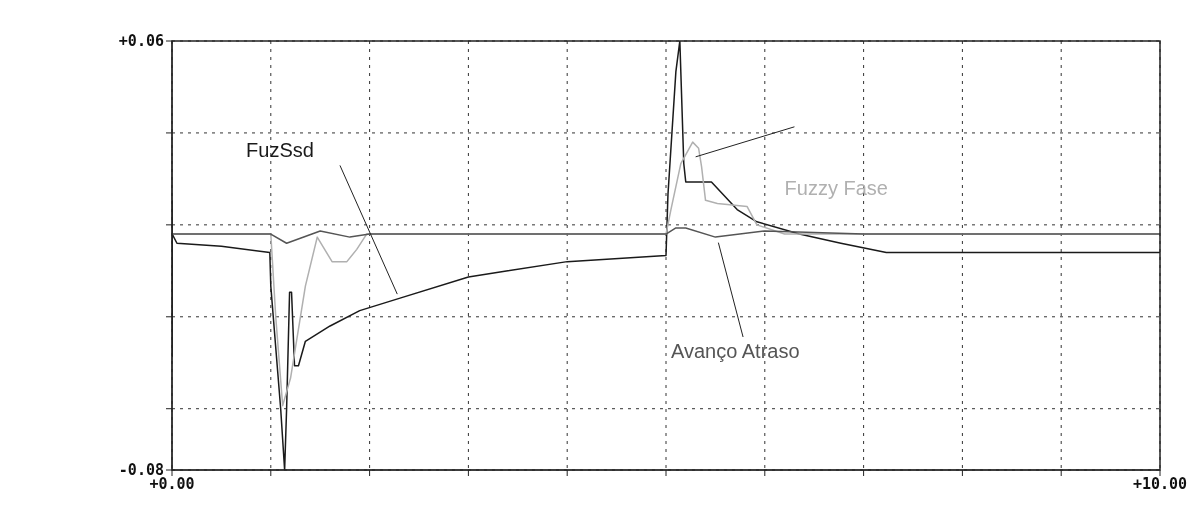 Image resolution: width=1202 pixels, height=520 pixels. Describe the element at coordinates (666, 235) in the screenshot. I see `line-series` at that location.